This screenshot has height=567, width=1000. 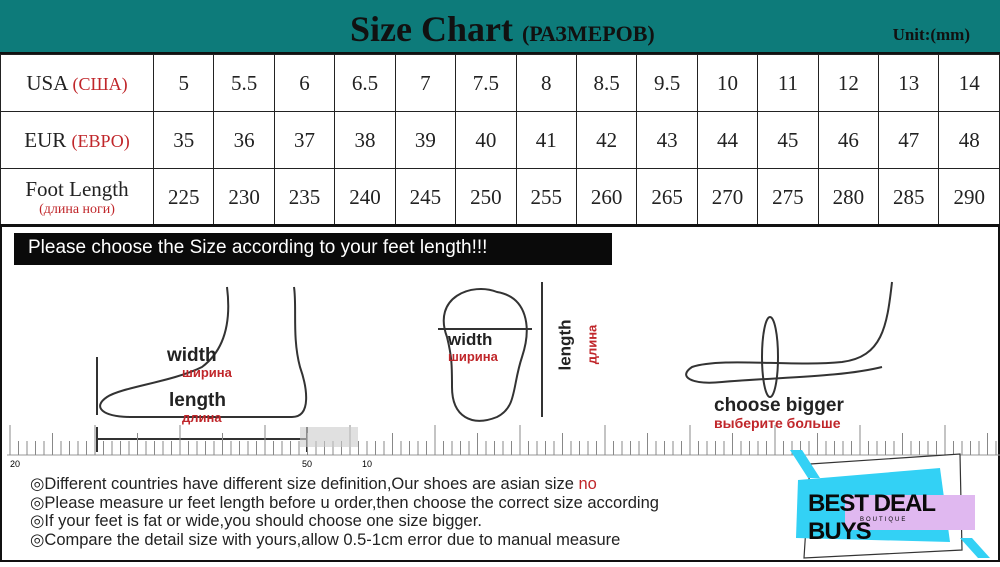 I want to click on logo-text: BEST DEAL BUYS, so click(x=872, y=517).